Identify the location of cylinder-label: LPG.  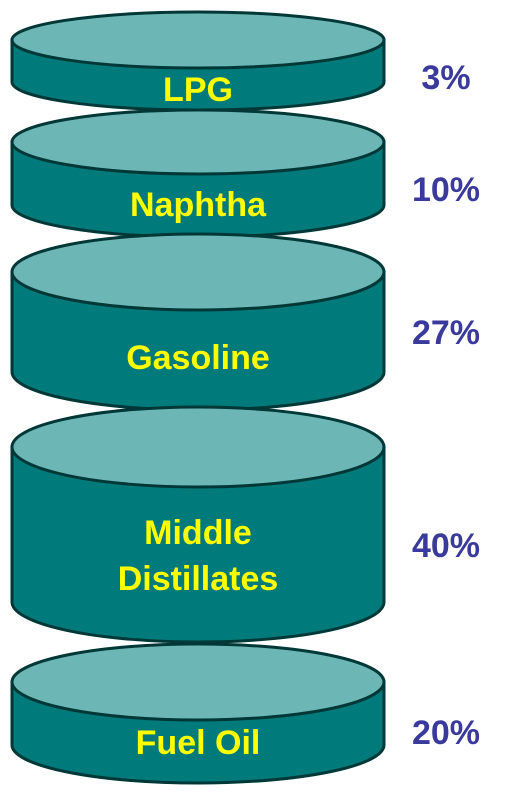
(198, 90).